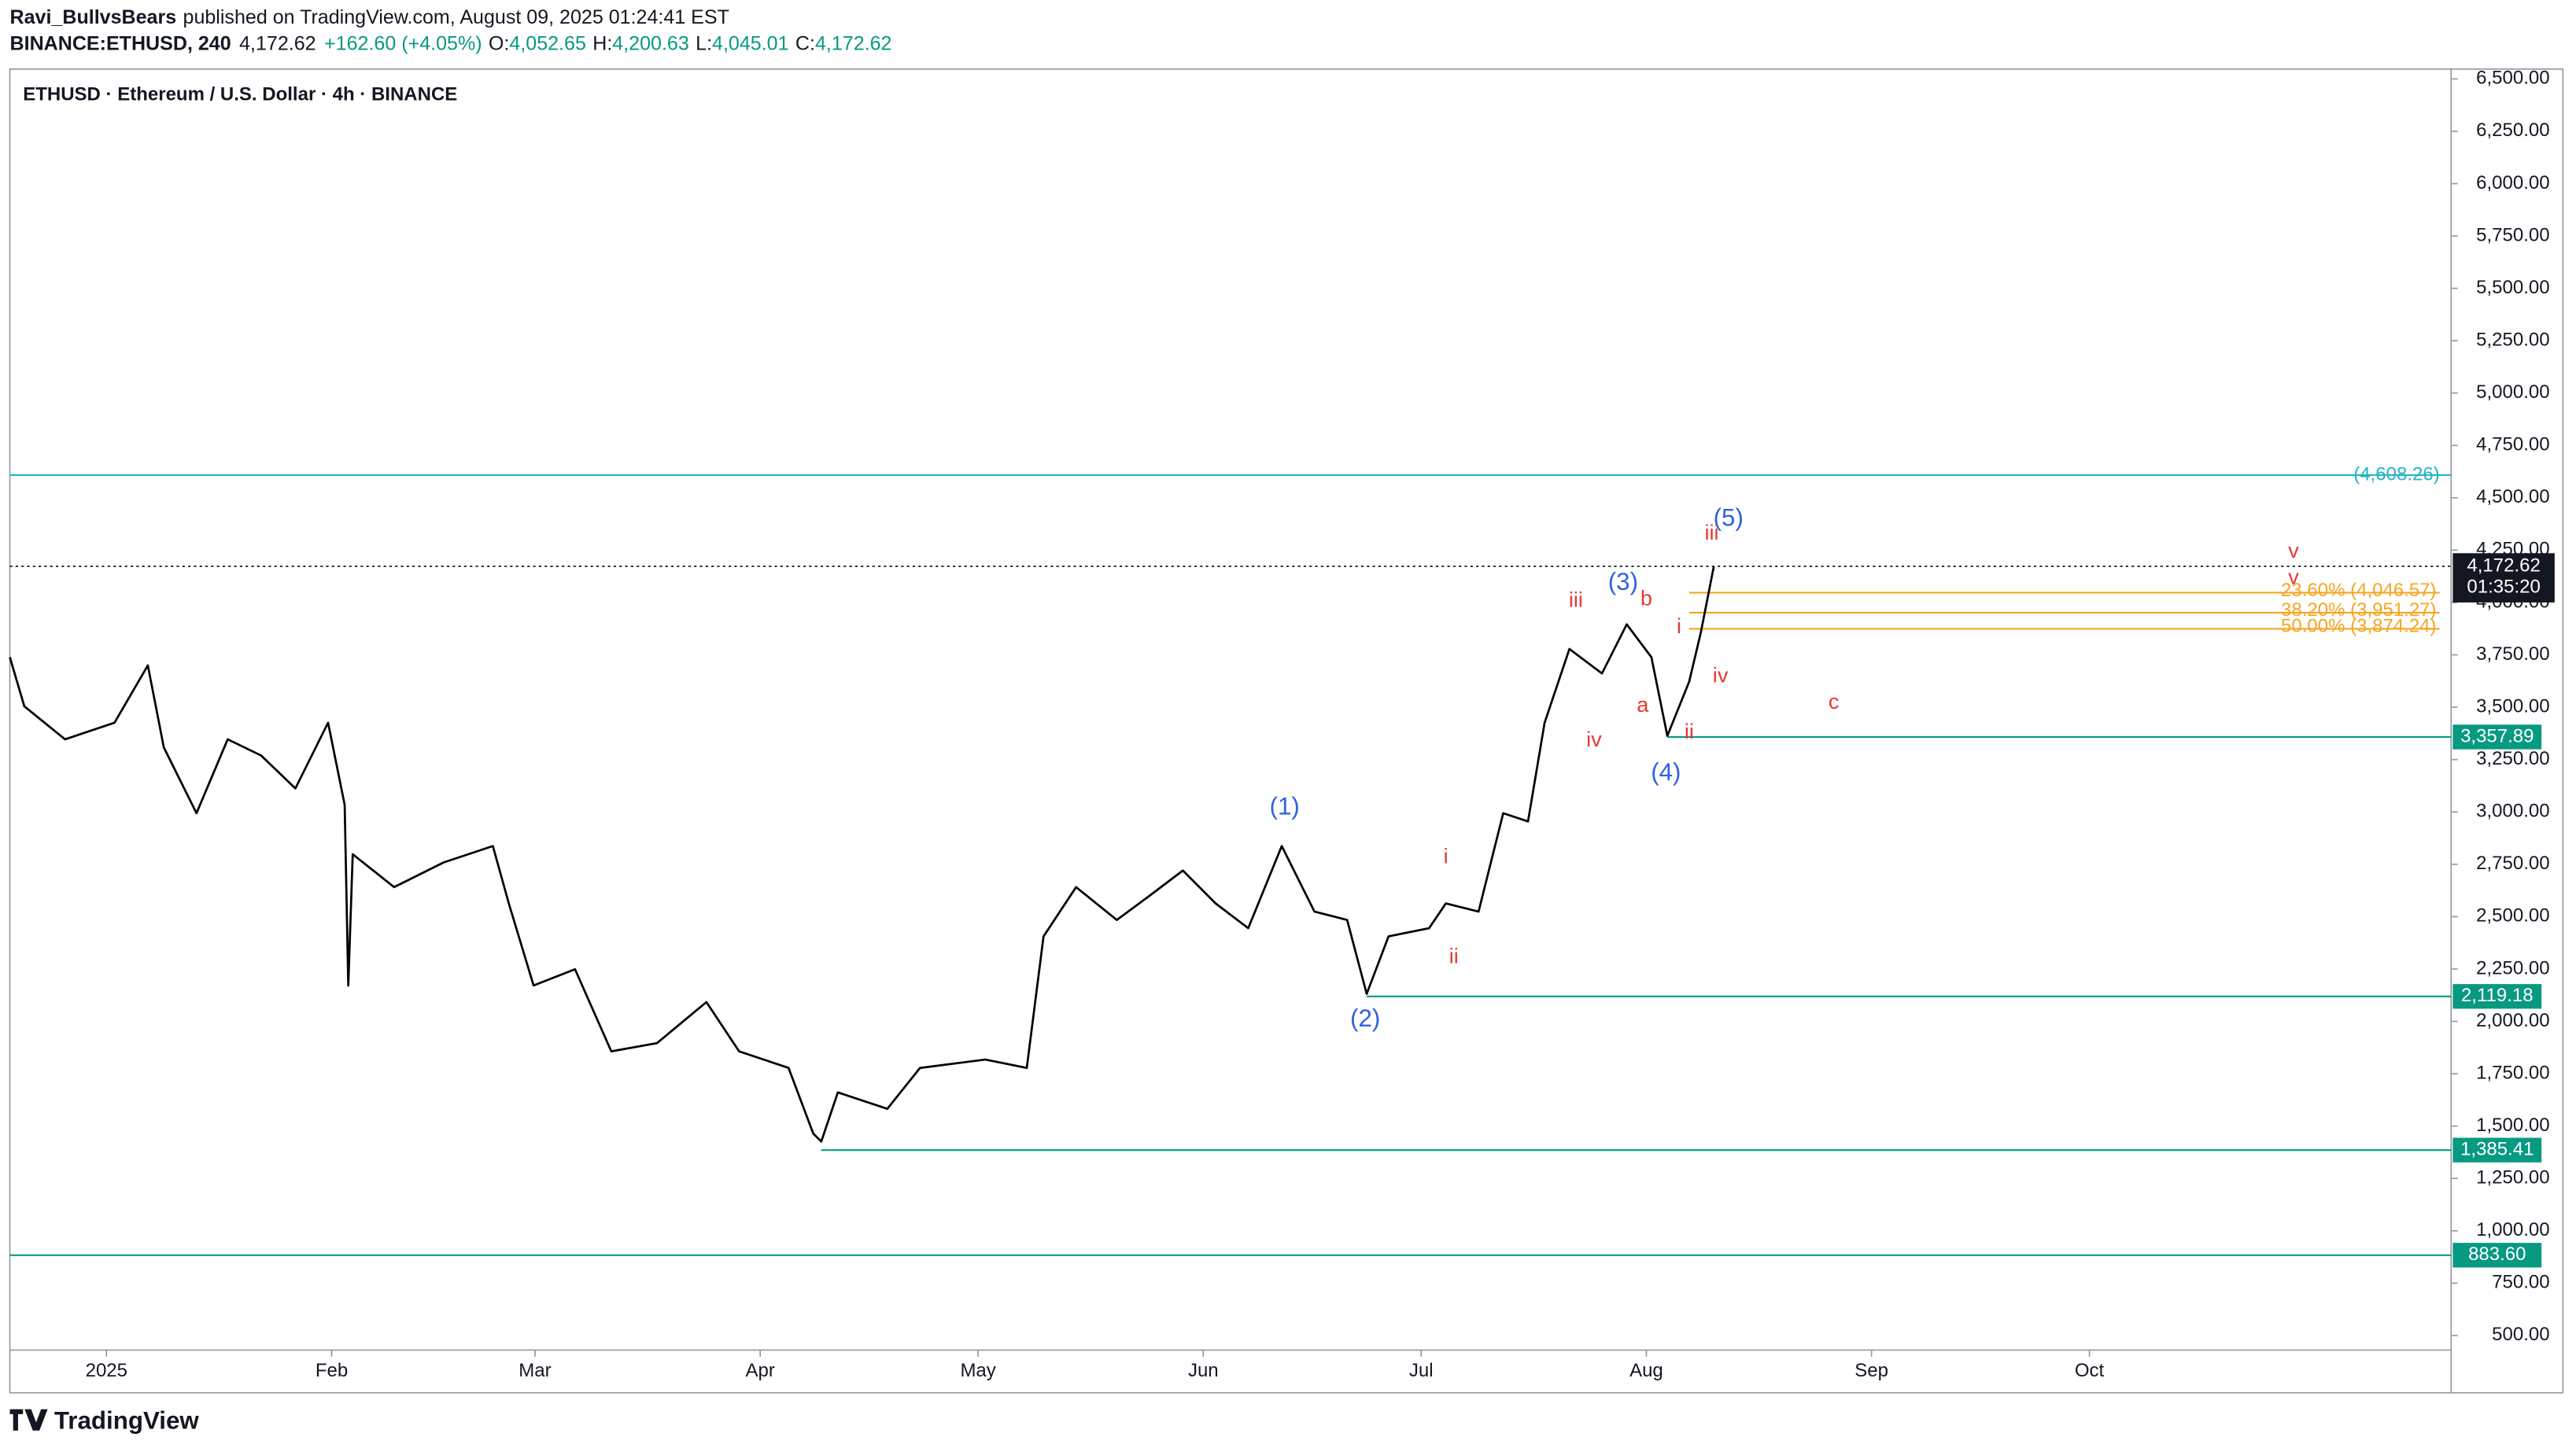 This screenshot has width=2576, height=1452. What do you see at coordinates (978, 1370) in the screenshot?
I see `x-tick-label: May` at bounding box center [978, 1370].